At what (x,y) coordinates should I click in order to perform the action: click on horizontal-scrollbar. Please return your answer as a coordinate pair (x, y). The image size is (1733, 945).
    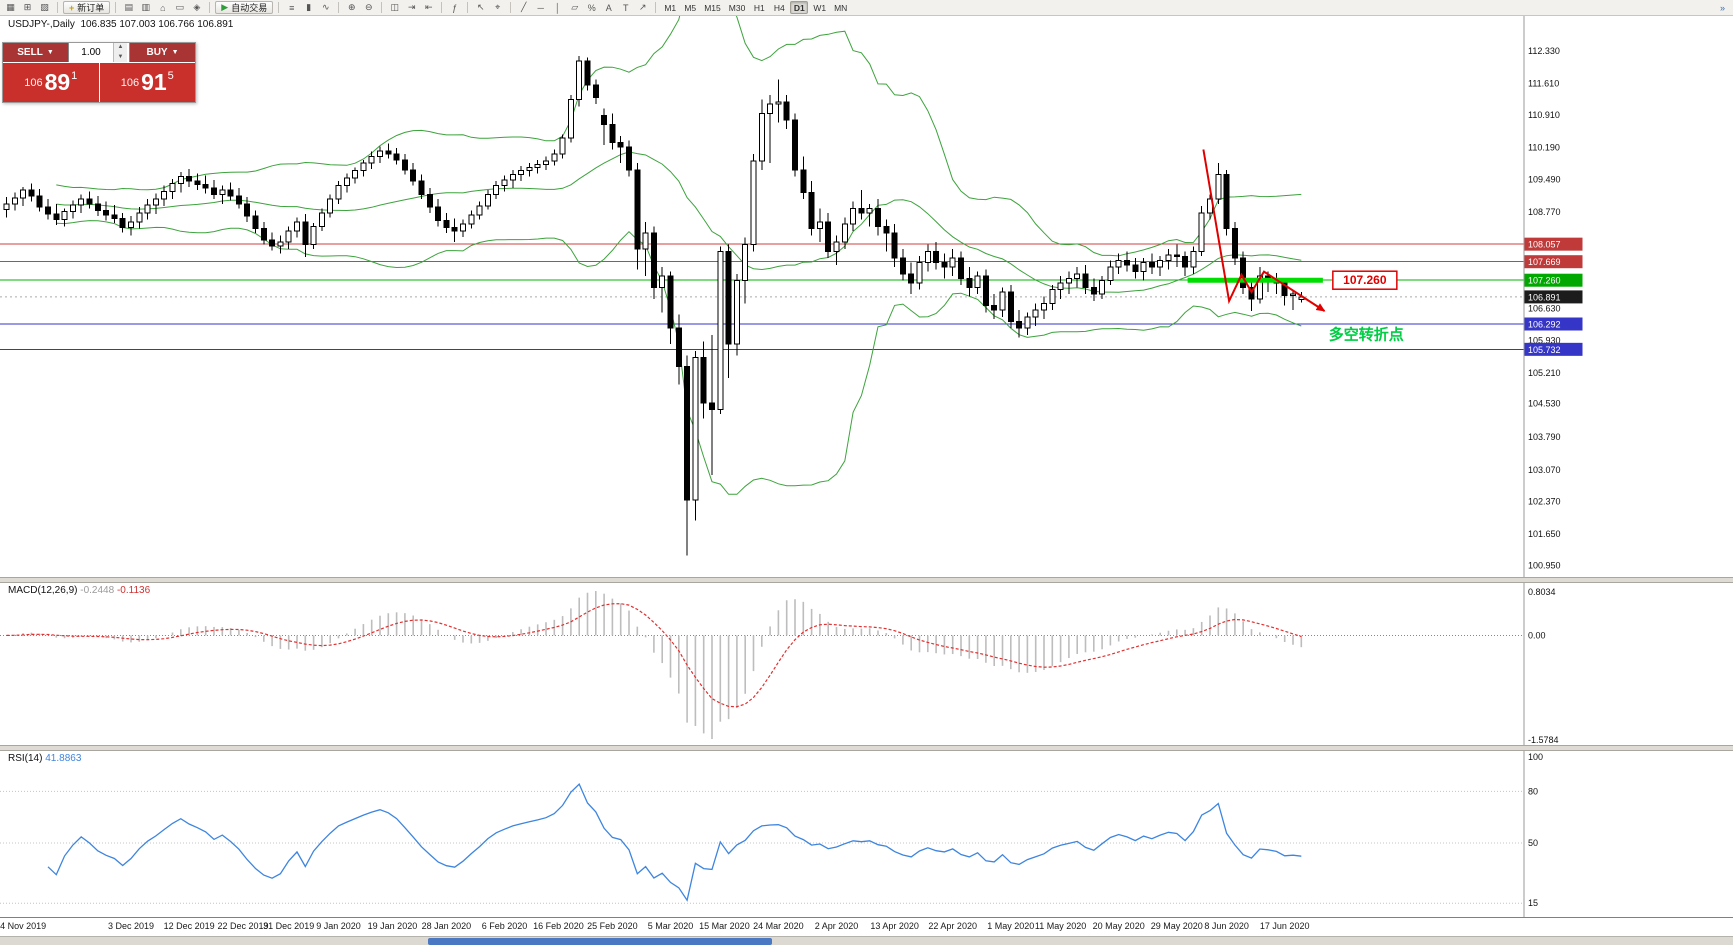
    Looking at the image, I should click on (866, 940).